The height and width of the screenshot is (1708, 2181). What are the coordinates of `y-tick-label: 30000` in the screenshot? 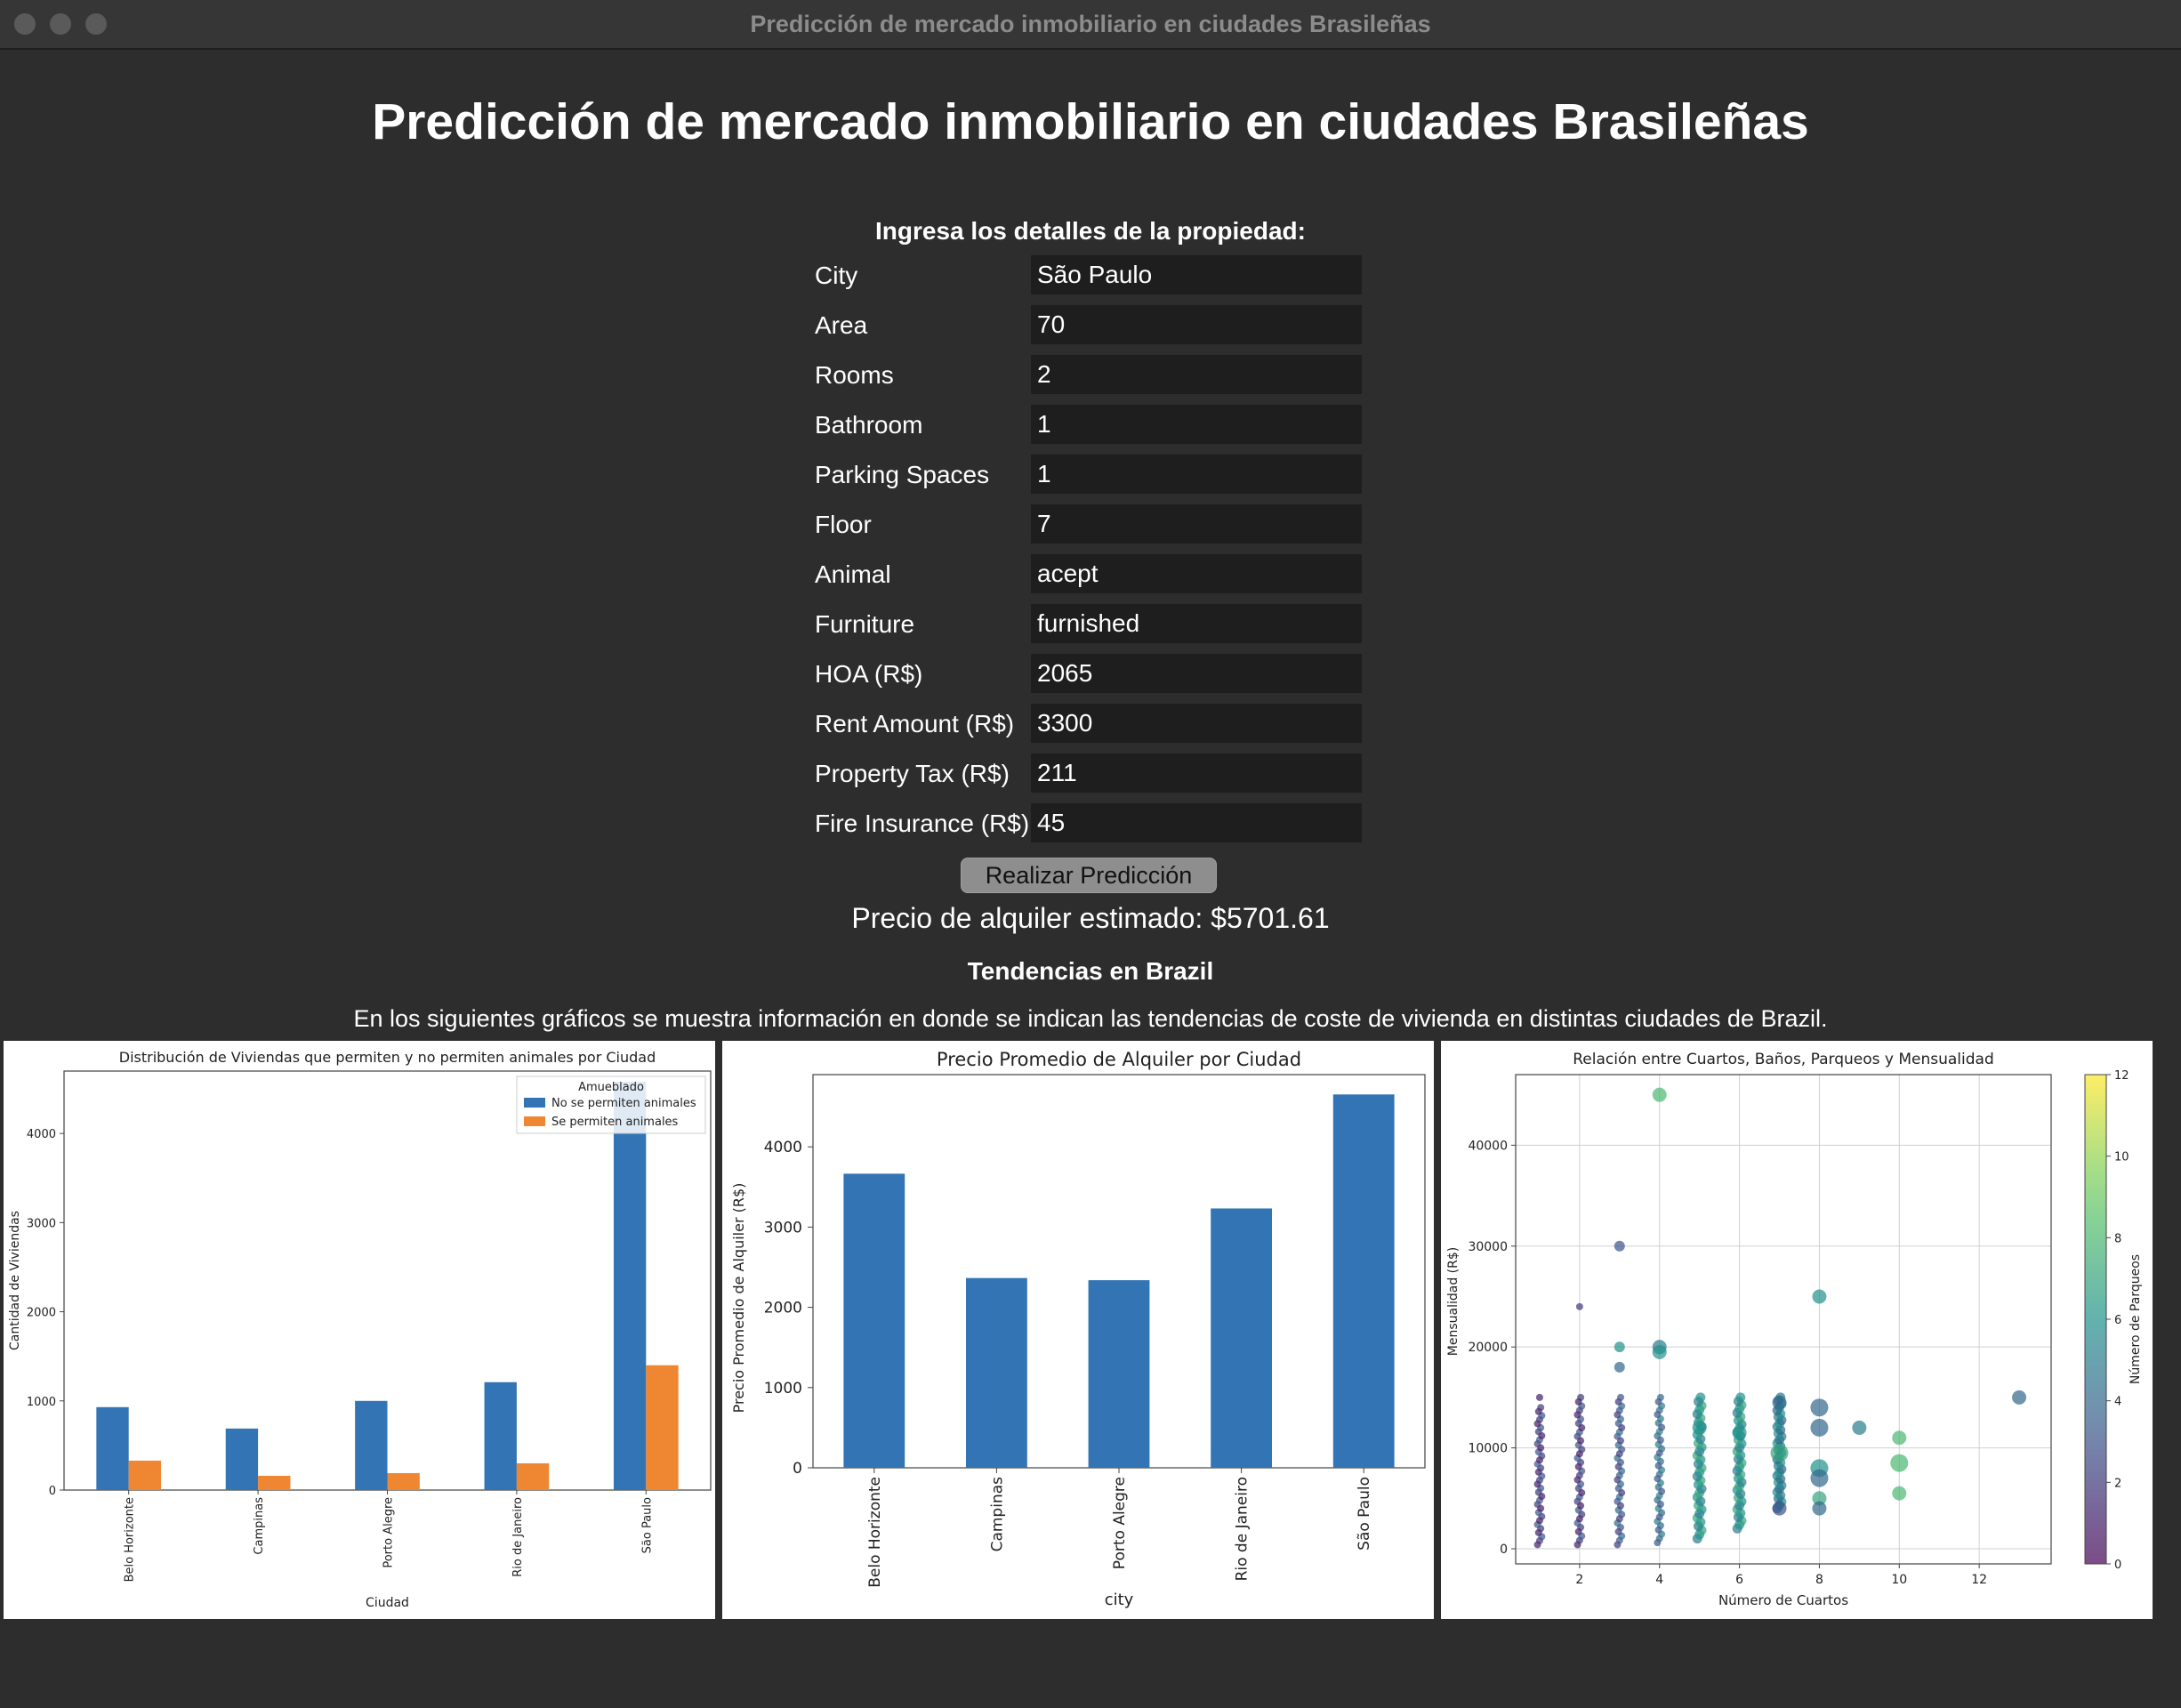 It's located at (1488, 1247).